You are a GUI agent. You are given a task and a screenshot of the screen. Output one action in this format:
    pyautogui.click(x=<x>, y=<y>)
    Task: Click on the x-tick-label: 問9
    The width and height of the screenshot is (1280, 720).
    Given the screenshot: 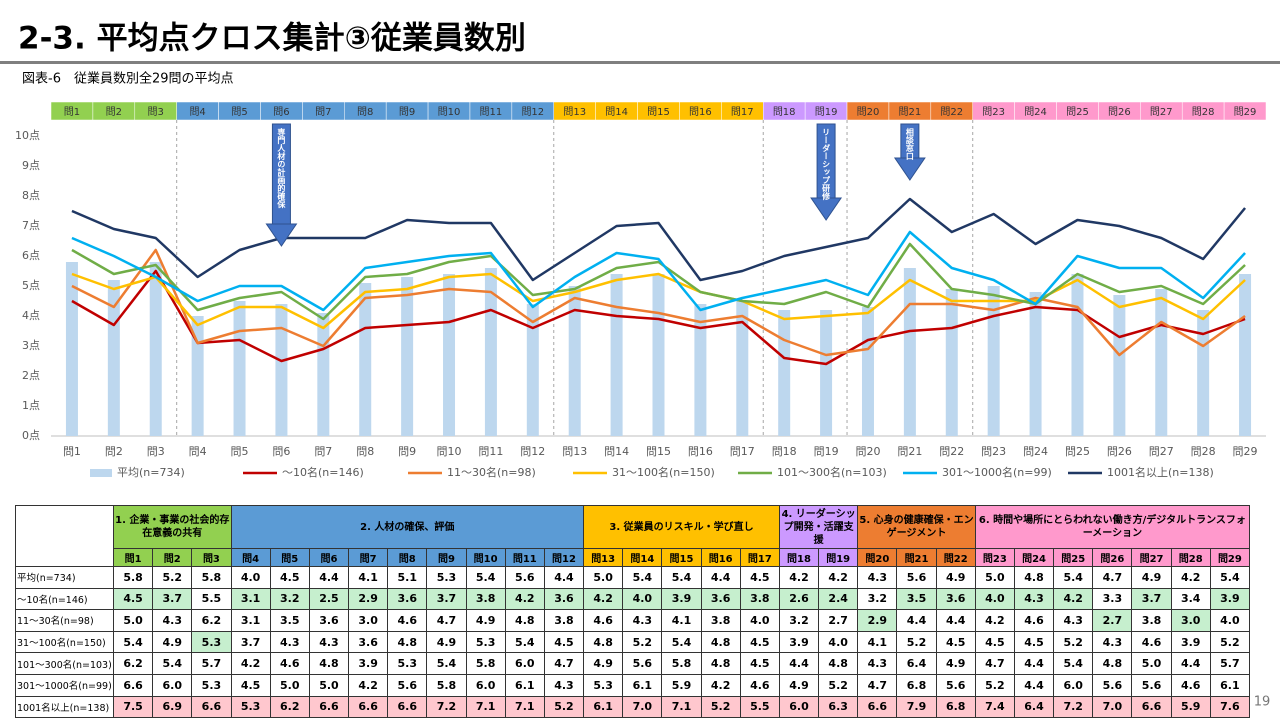 What is the action you would take?
    pyautogui.click(x=407, y=451)
    